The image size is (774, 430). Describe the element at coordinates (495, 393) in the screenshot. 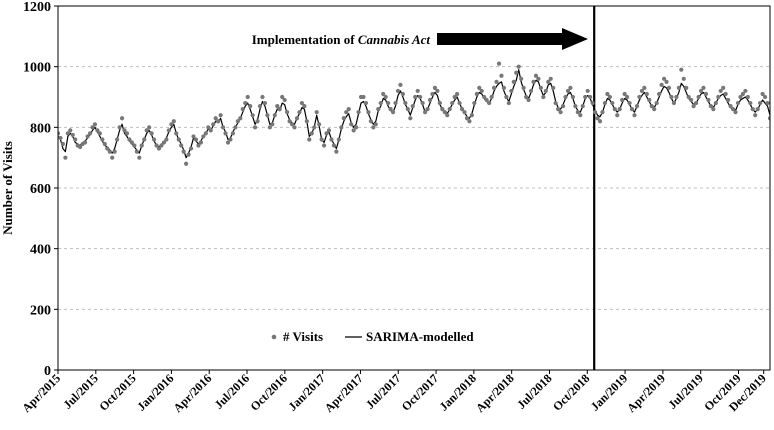

I see `x-tick-label: Apr/2018` at that location.